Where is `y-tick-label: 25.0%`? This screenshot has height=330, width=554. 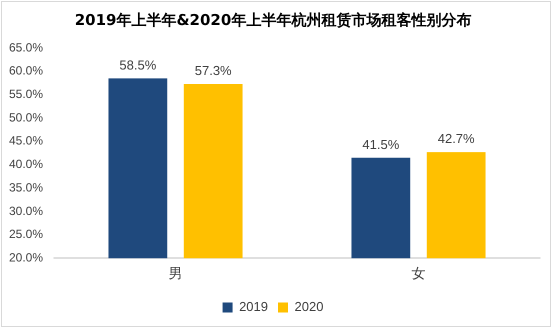
y-tick-label: 25.0% is located at coordinates (26, 234).